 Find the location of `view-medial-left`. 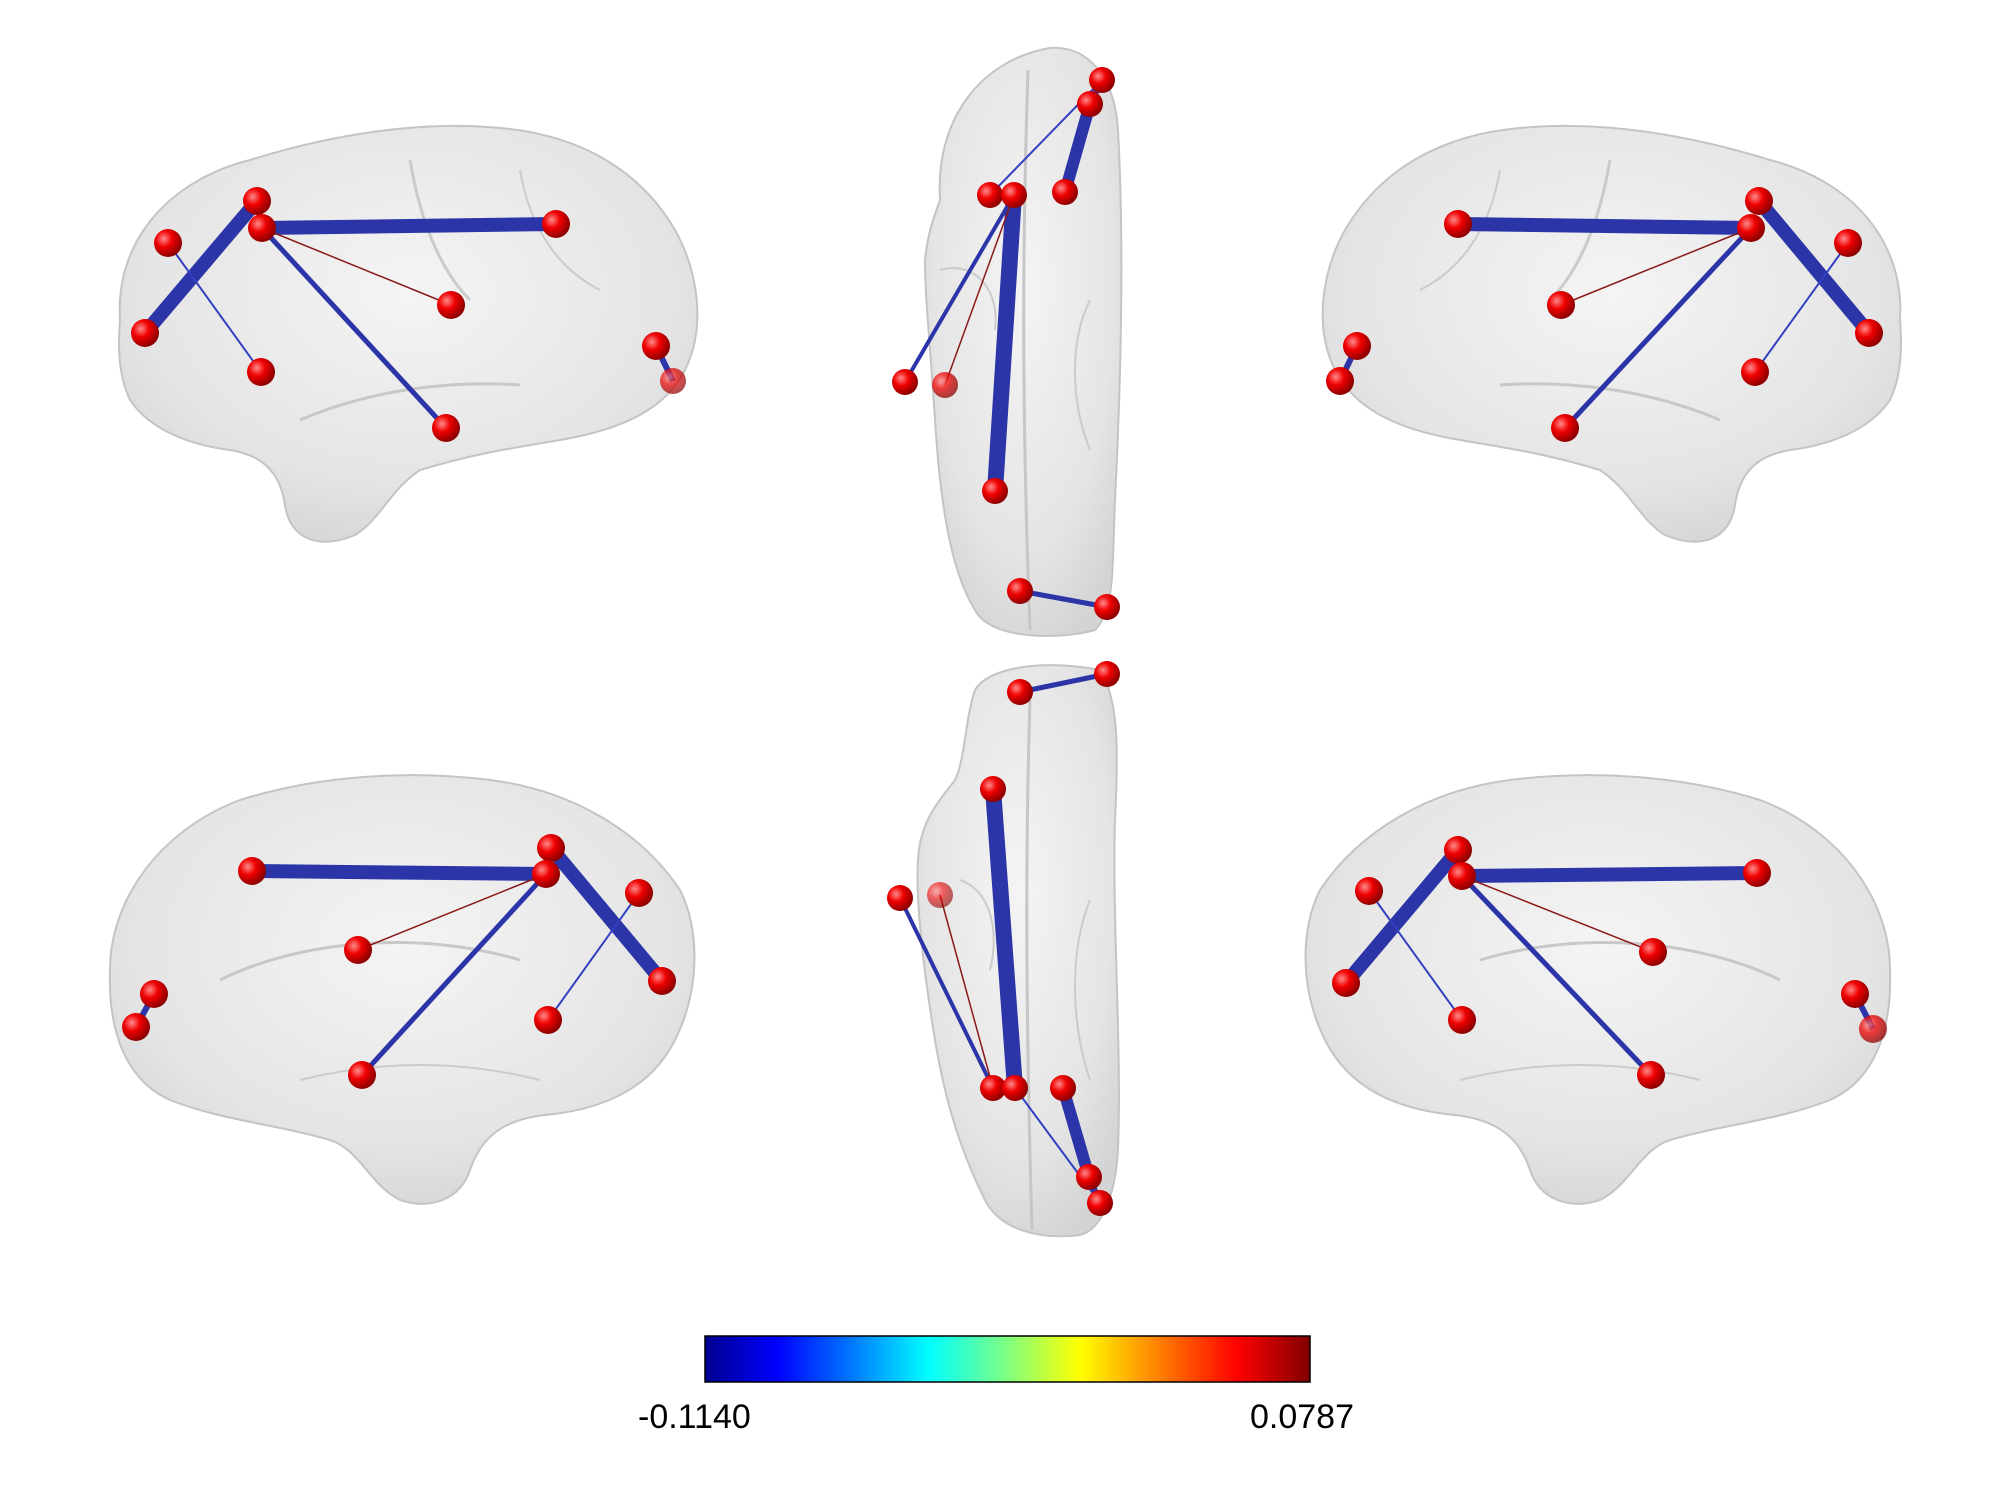

view-medial-left is located at coordinates (402, 989).